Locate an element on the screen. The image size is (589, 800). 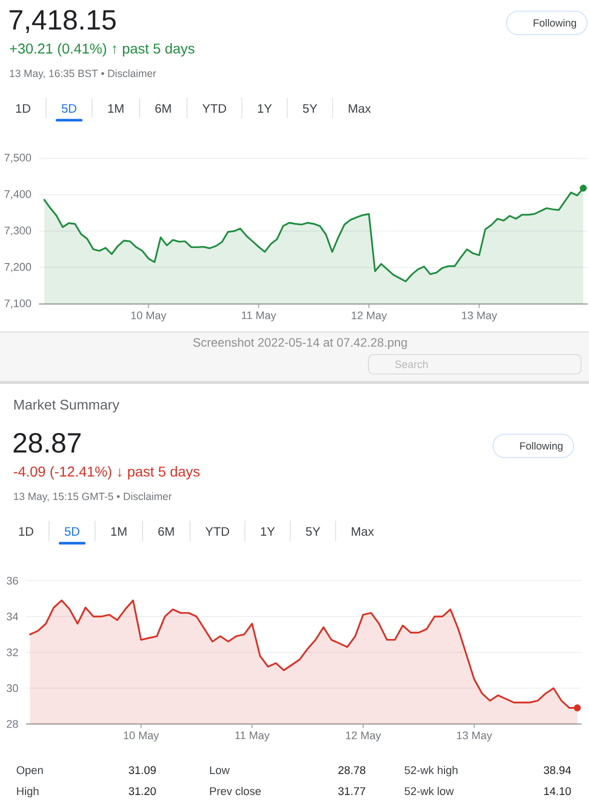
y-tick-label: 7,300 is located at coordinates (18, 231).